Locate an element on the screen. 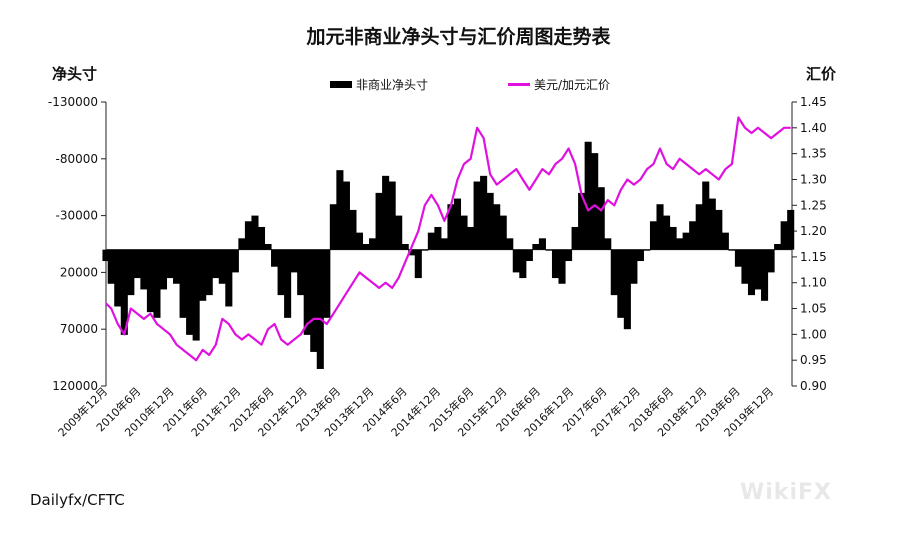 Image resolution: width=917 pixels, height=539 pixels. right-tick-label: 1.15 is located at coordinates (813, 257).